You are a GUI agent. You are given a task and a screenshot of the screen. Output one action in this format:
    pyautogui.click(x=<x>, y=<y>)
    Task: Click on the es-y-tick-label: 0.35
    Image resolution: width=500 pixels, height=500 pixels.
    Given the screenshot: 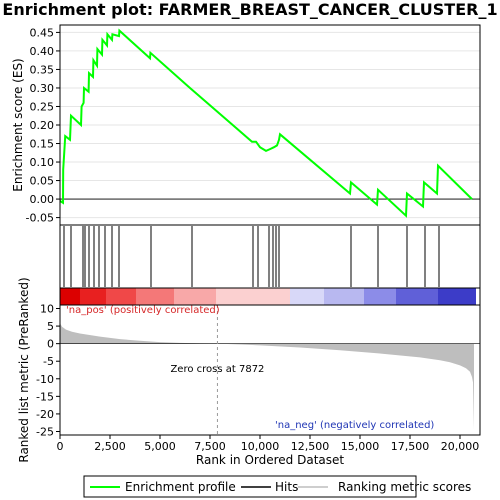 What is the action you would take?
    pyautogui.click(x=42, y=69)
    